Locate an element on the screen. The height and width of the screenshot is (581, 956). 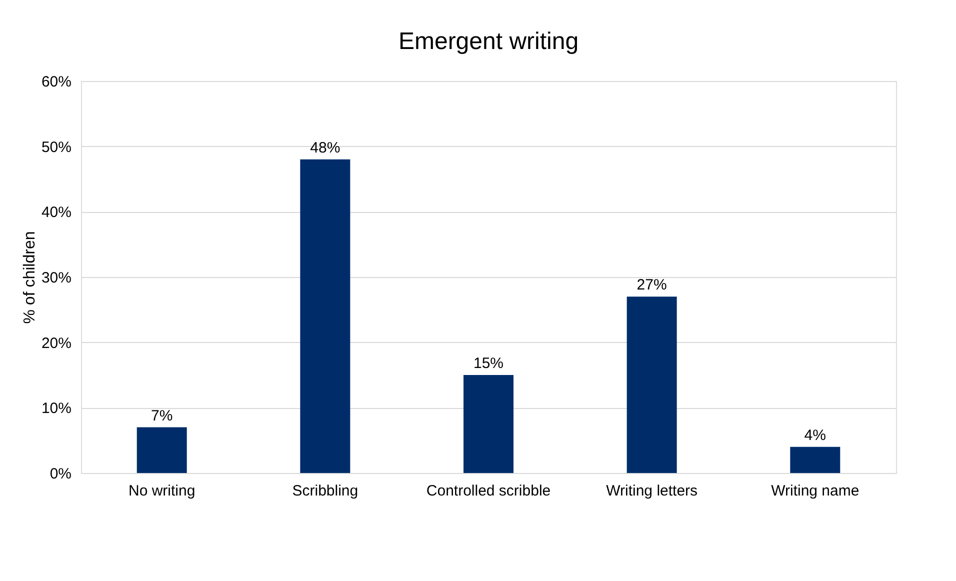
x-tick-label: No writing is located at coordinates (162, 491).